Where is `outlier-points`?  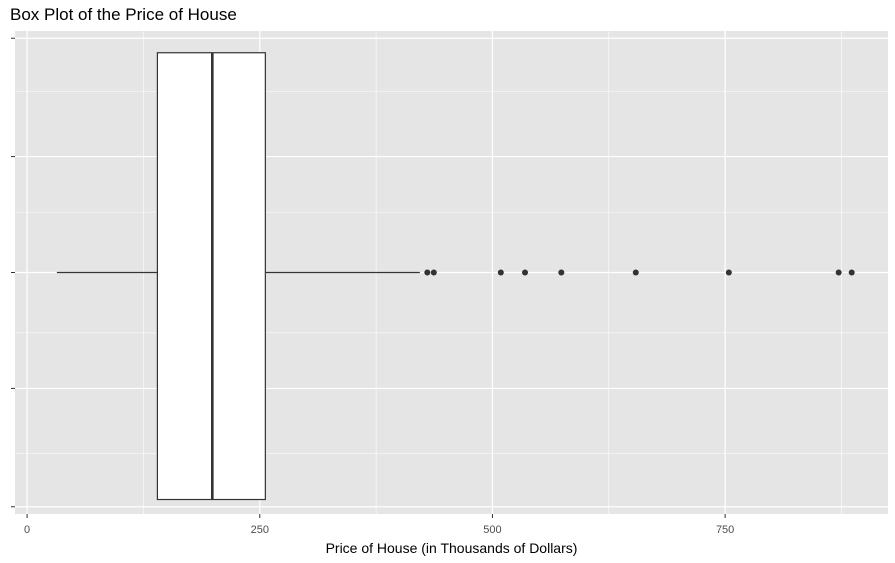
outlier-points is located at coordinates (639, 272).